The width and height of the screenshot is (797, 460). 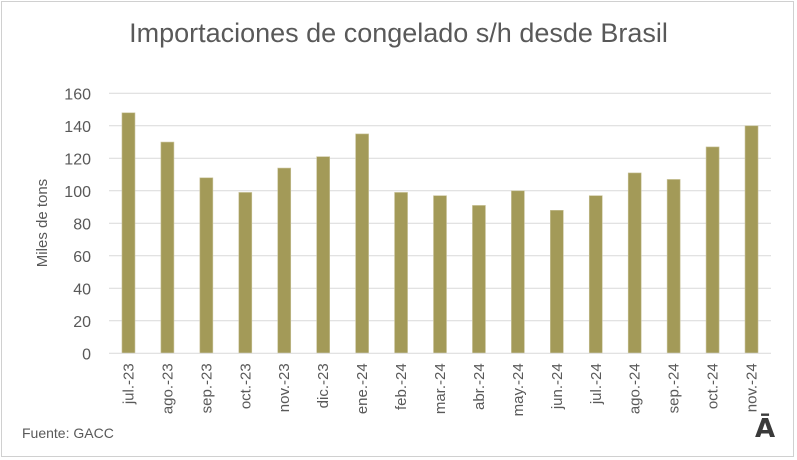 What do you see at coordinates (82, 289) in the screenshot?
I see `y-tick-label: 40` at bounding box center [82, 289].